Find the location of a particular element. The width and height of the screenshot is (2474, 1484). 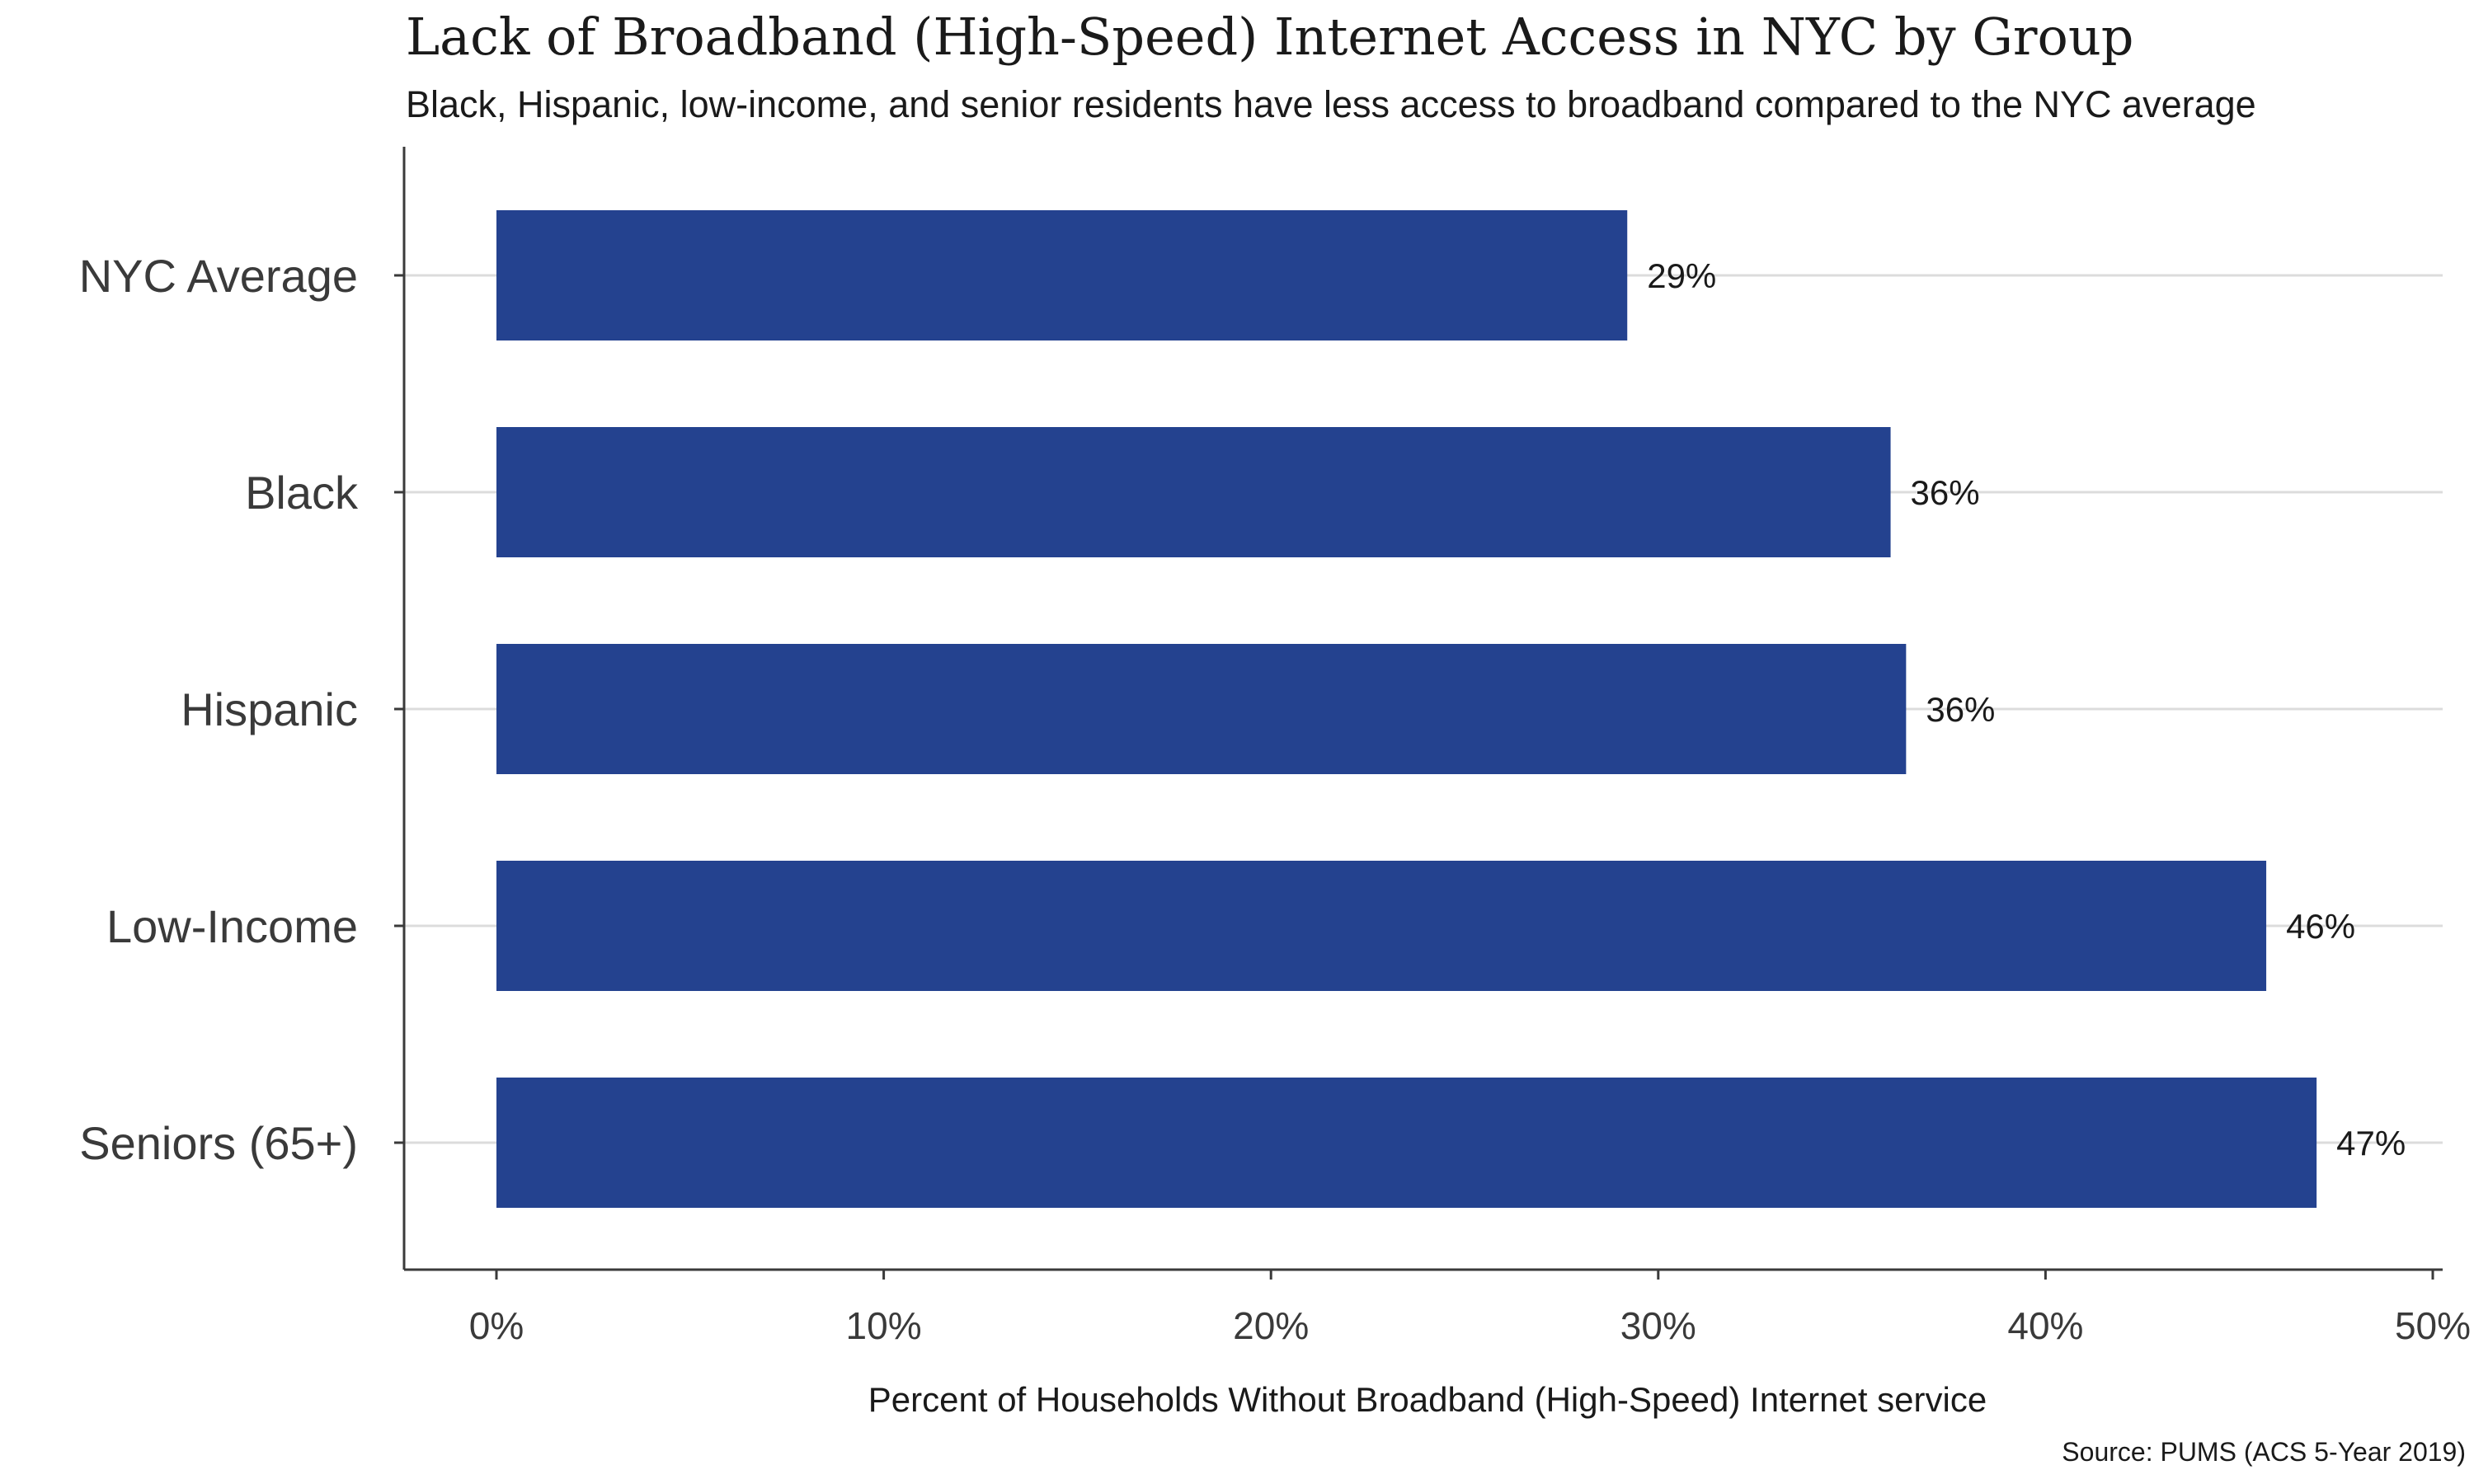

category-label: Hispanic is located at coordinates (269, 709).